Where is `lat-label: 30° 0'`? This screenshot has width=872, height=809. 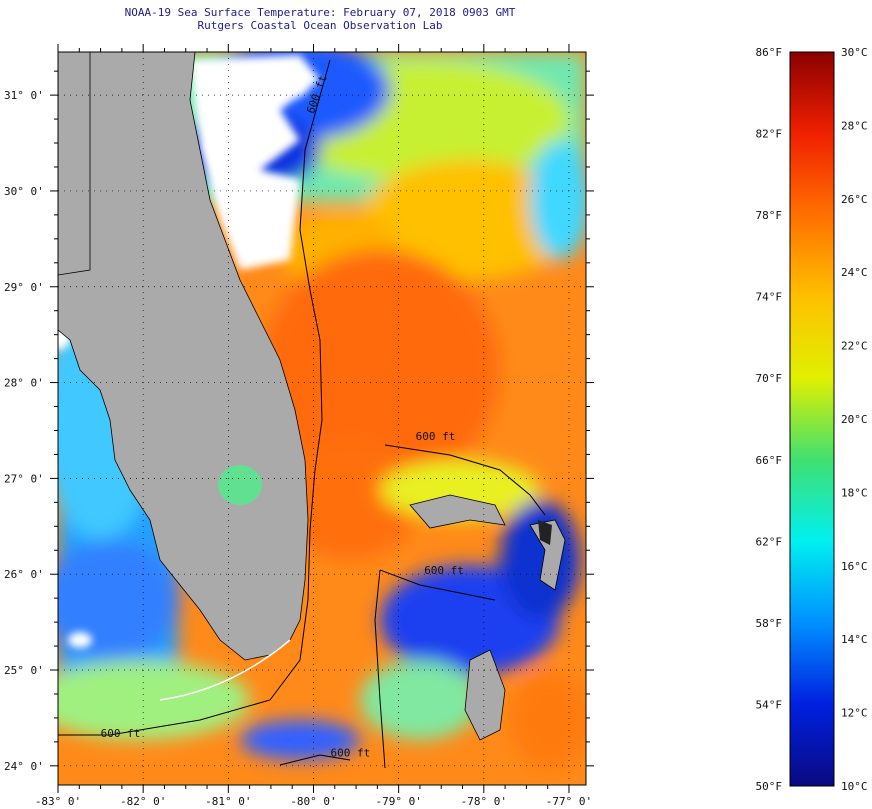
lat-label: 30° 0' is located at coordinates (24, 191).